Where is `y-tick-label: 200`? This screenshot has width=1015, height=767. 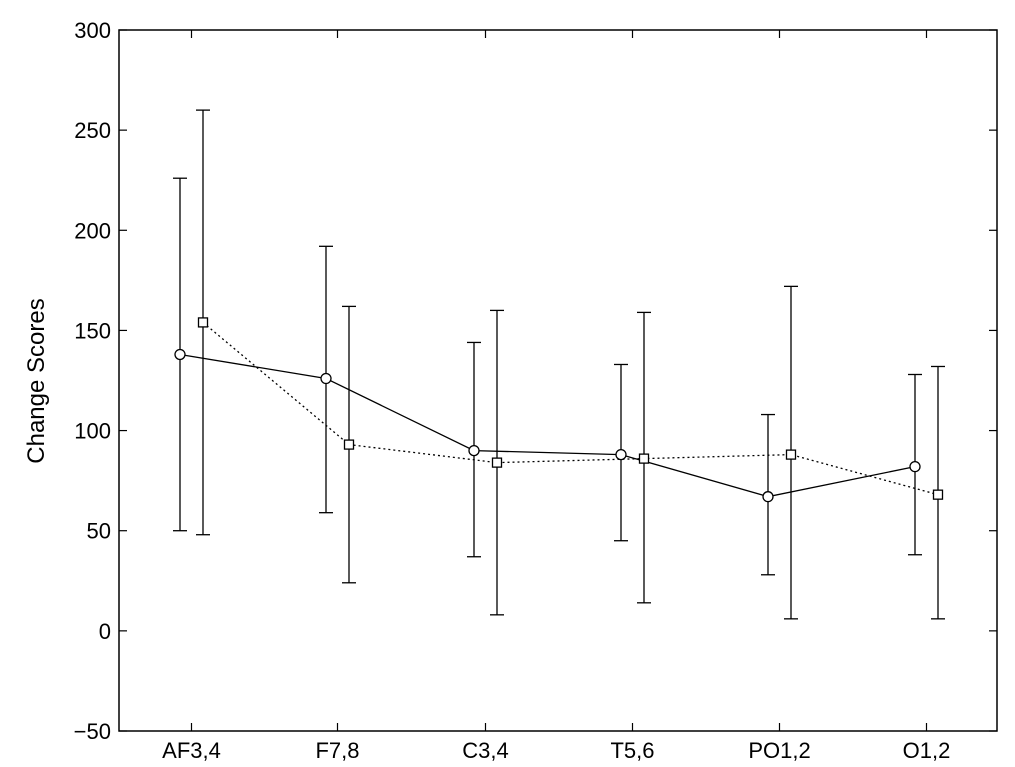 y-tick-label: 200 is located at coordinates (92, 230).